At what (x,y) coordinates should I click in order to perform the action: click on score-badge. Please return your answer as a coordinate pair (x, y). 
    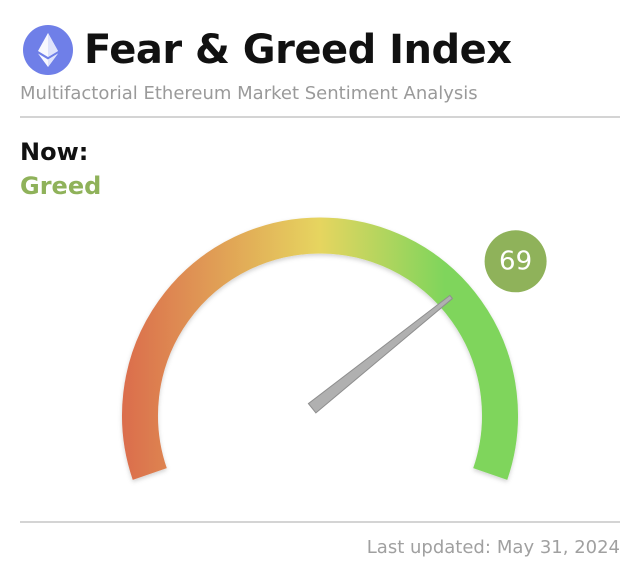
    Looking at the image, I should click on (515, 261).